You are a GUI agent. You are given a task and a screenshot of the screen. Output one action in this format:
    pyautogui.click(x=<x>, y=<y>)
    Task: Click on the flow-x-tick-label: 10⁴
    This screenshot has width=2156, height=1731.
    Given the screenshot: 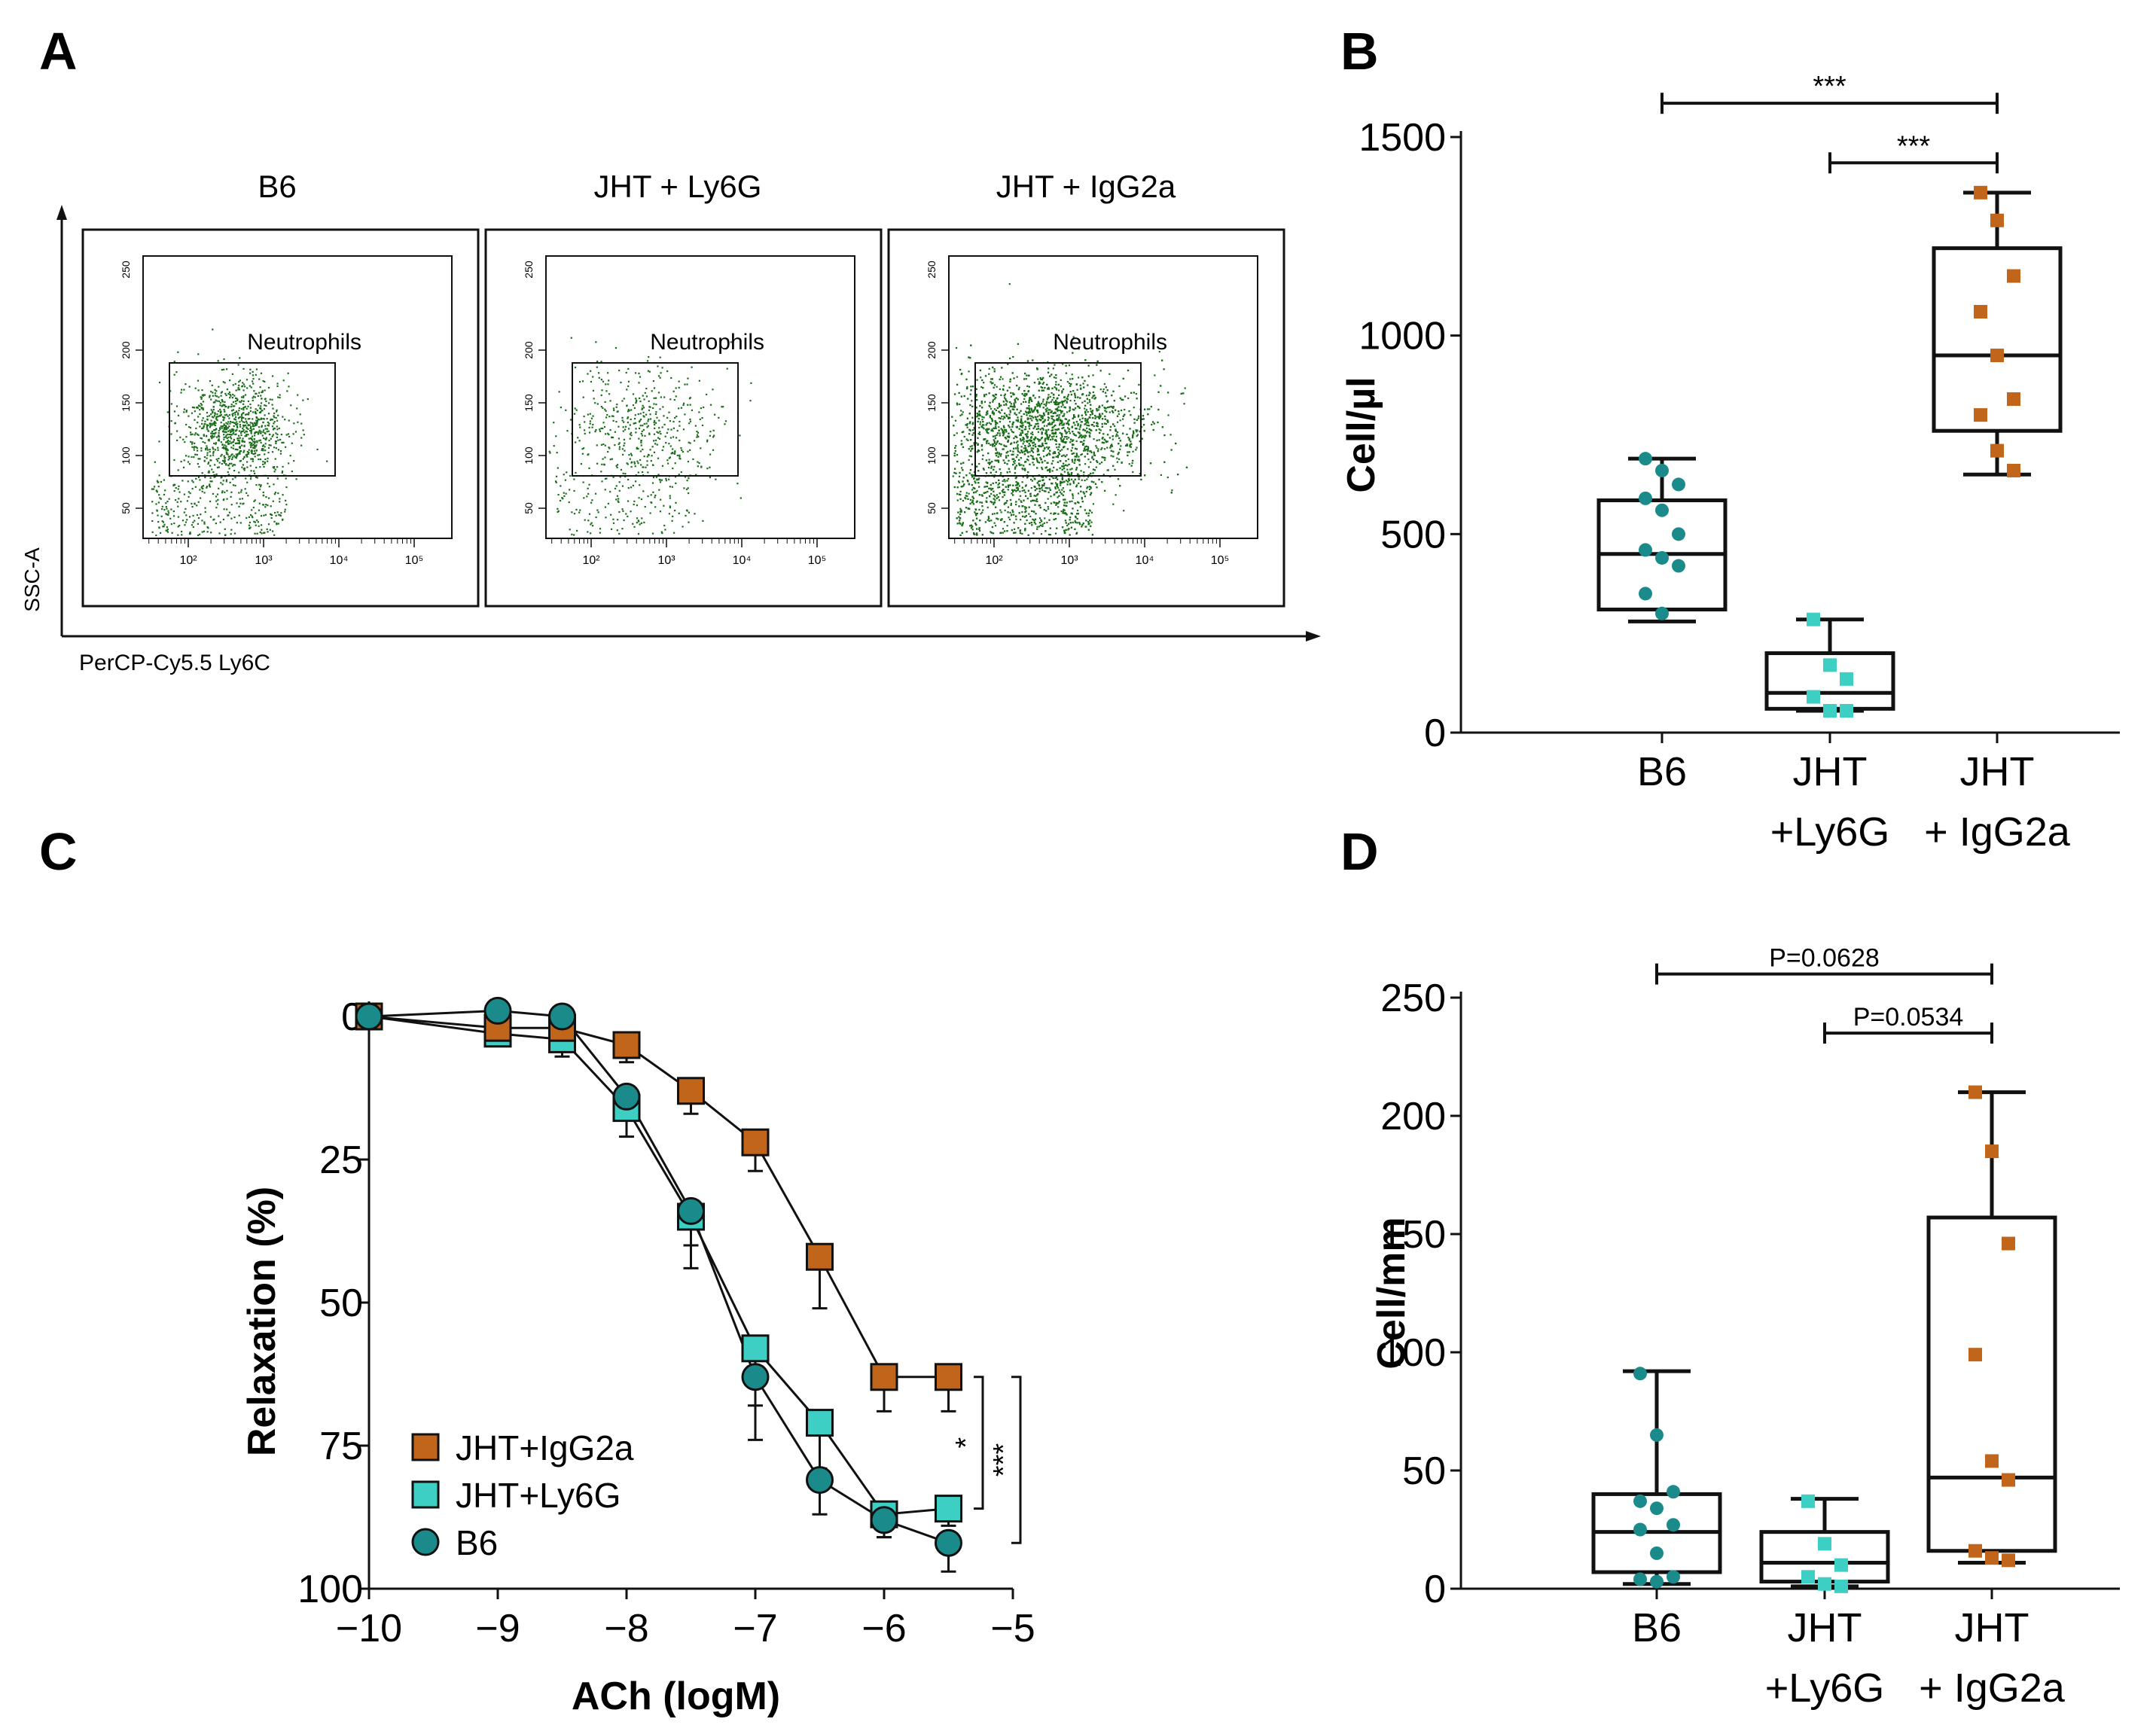 What is the action you would take?
    pyautogui.click(x=339, y=560)
    